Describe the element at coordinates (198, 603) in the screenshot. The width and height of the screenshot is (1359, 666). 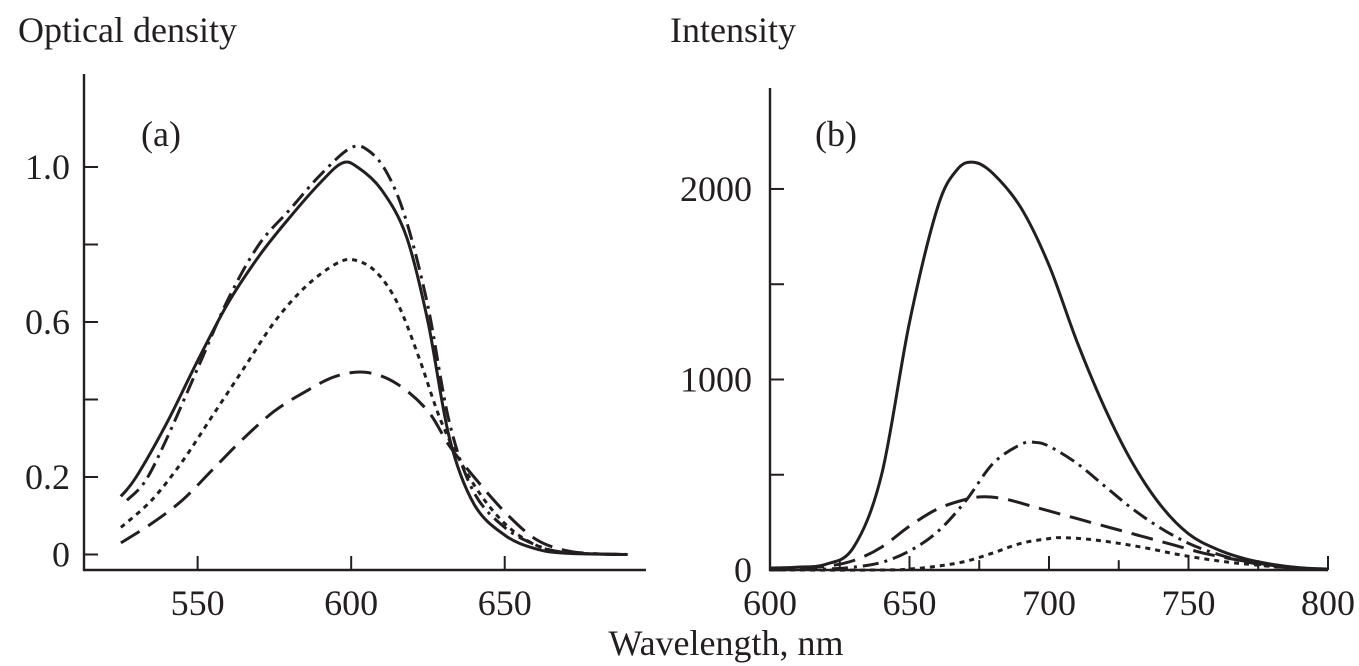
I see `x-tick-label: 550` at that location.